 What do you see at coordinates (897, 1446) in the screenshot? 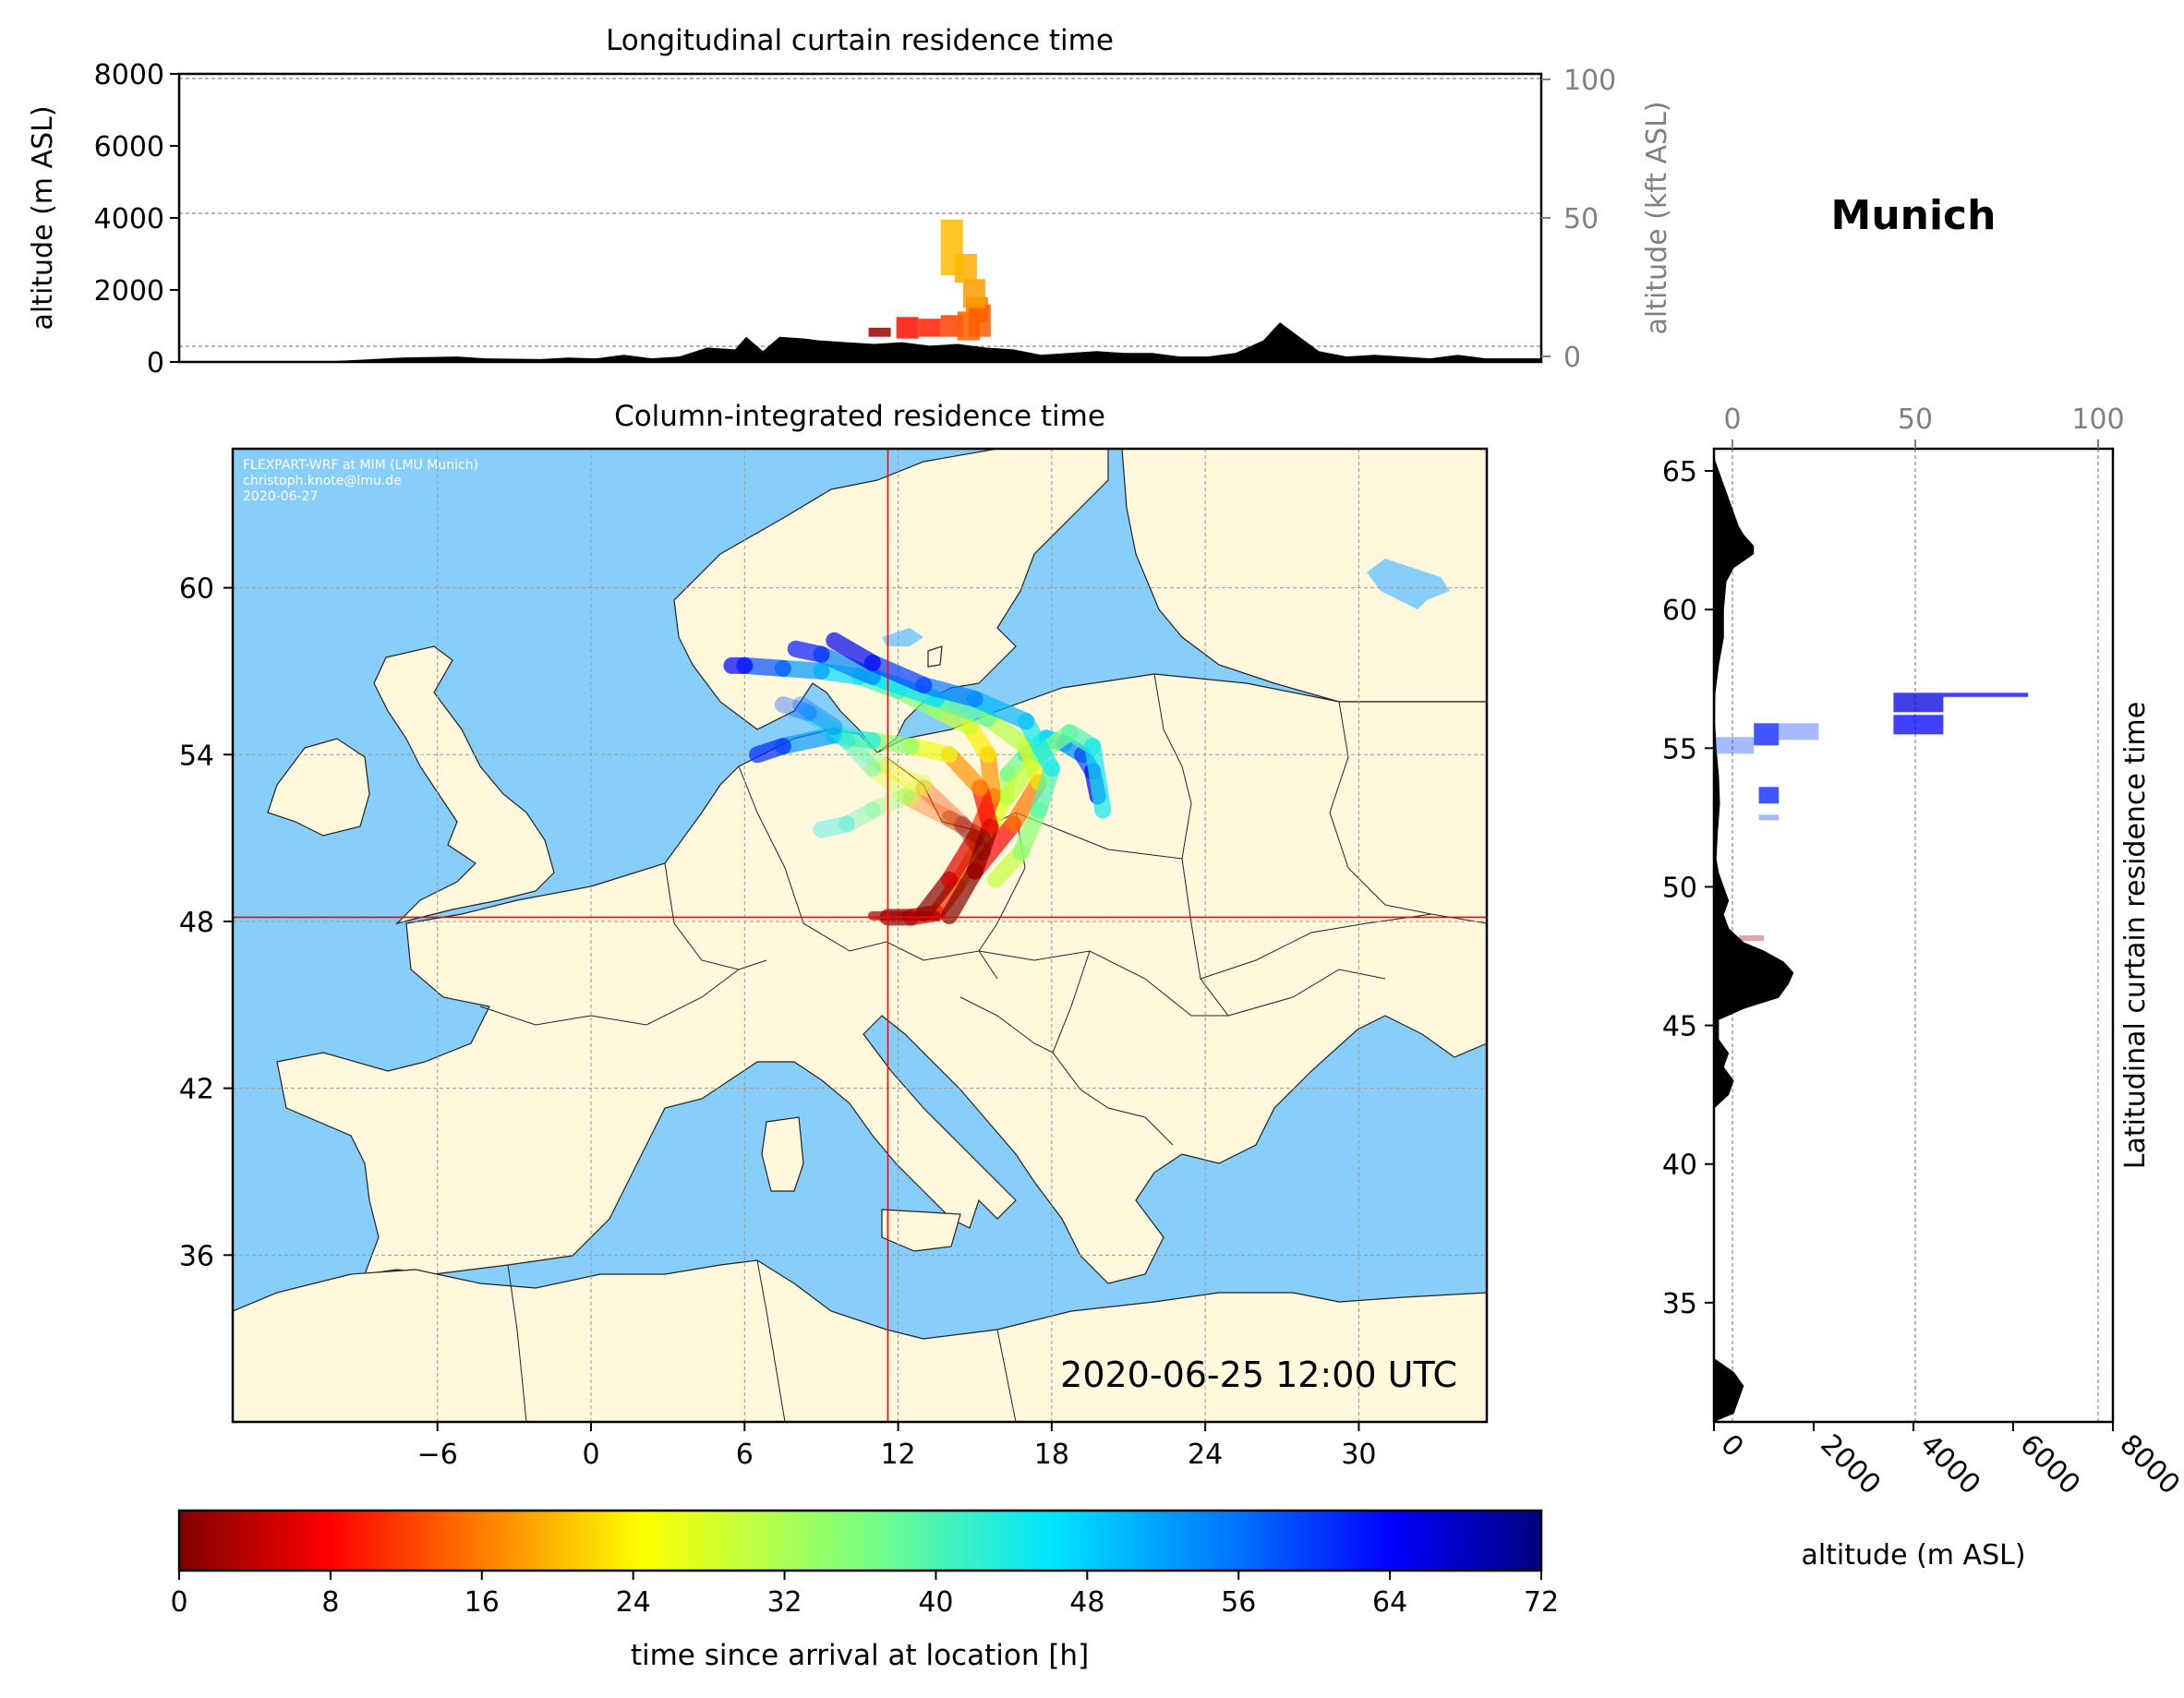
I see `map-x-ticks: −6 0 6 12 18 24 30` at bounding box center [897, 1446].